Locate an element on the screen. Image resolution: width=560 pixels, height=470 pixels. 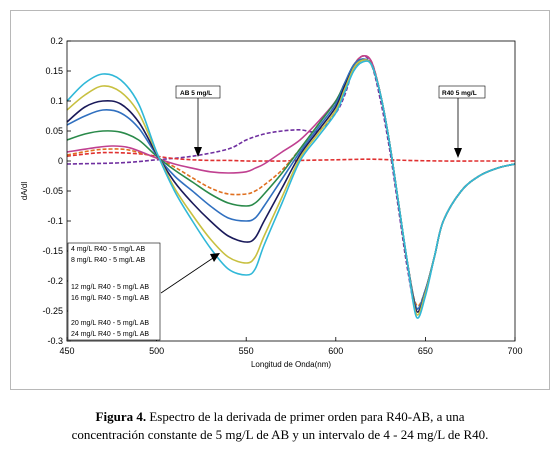
annotation-r40-label: R40 5 mg/L is located at coordinates (459, 93).